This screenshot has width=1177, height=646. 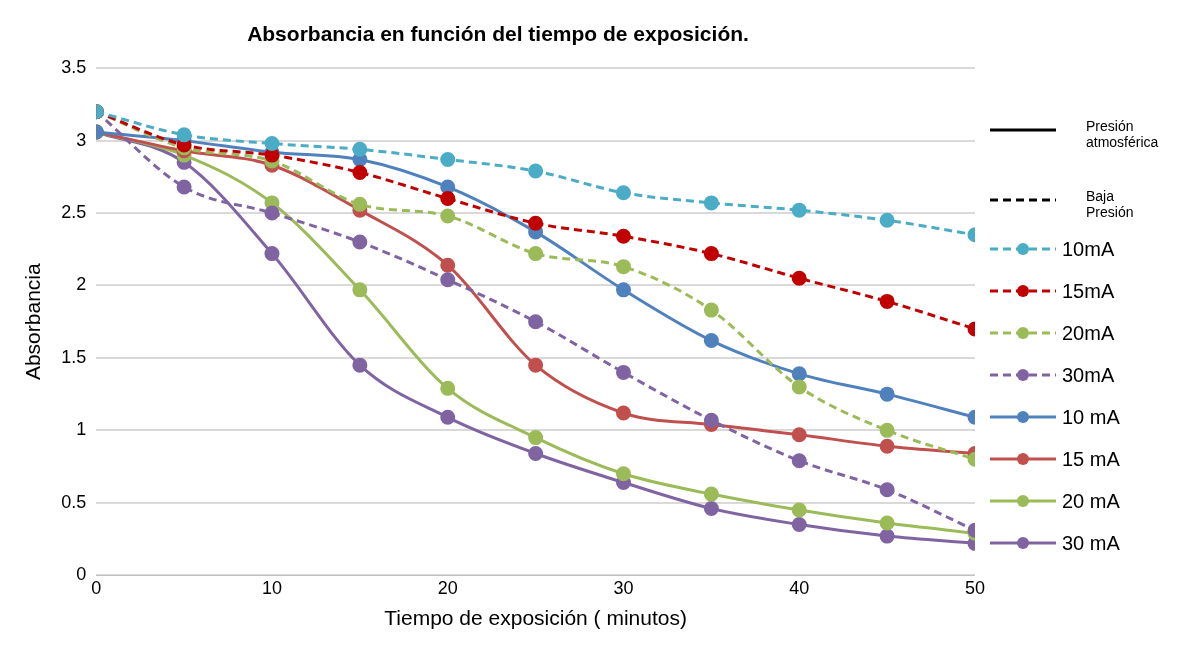 I want to click on y-tick-label: 2.5, so click(x=74, y=212).